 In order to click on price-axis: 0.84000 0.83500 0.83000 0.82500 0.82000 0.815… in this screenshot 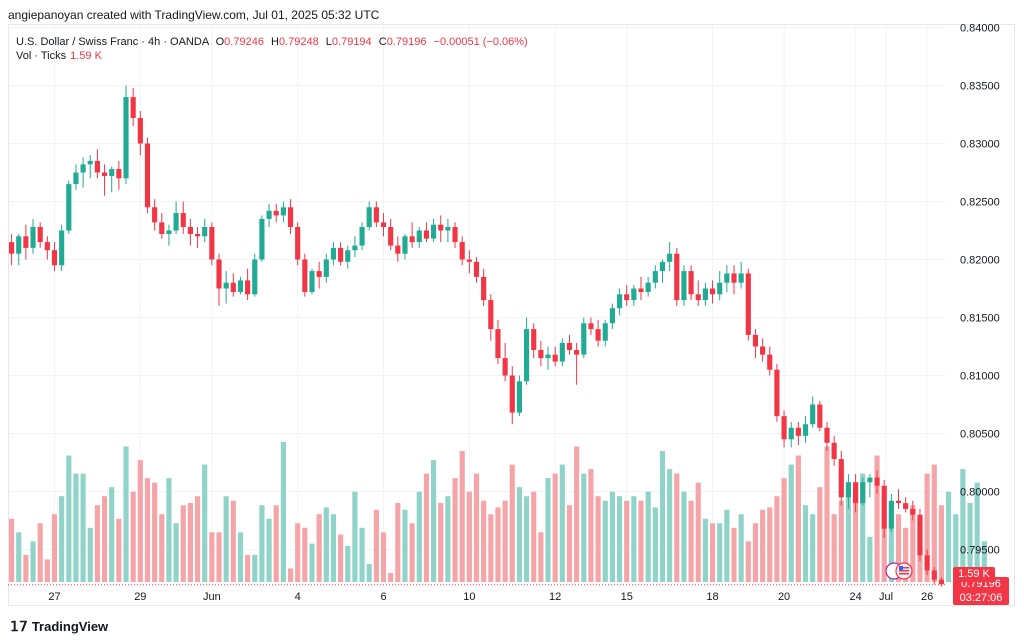, I will do `click(980, 289)`.